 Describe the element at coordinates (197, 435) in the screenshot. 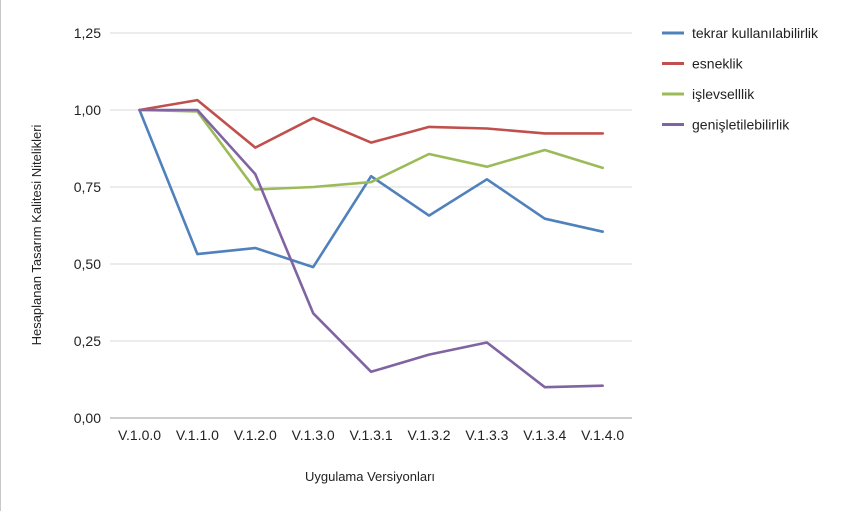

I see `x-tick-label: V.1.1.0` at that location.